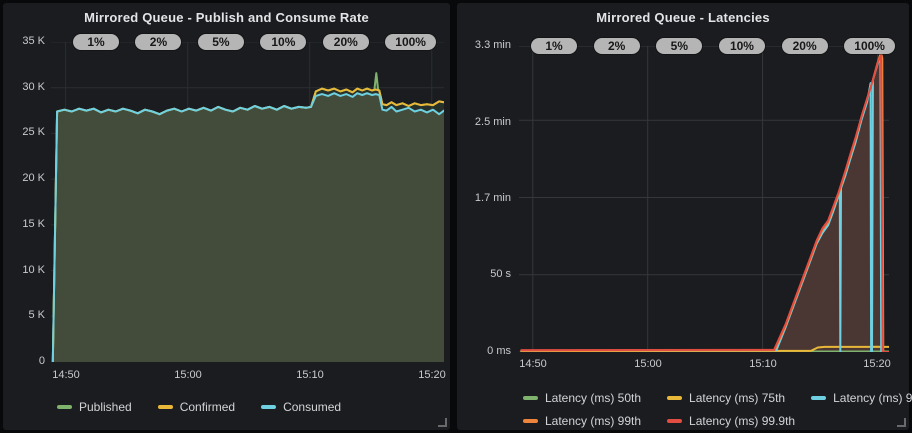  Describe the element at coordinates (593, 398) in the screenshot. I see `legend-label: Latency (ms) 50th` at that location.